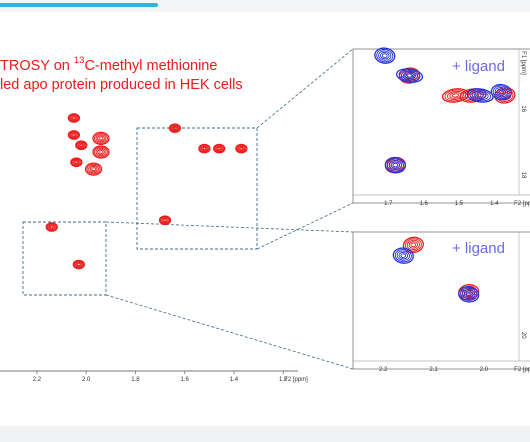 This screenshot has height=442, width=530. I want to click on connector-top-upper, so click(305, 88).